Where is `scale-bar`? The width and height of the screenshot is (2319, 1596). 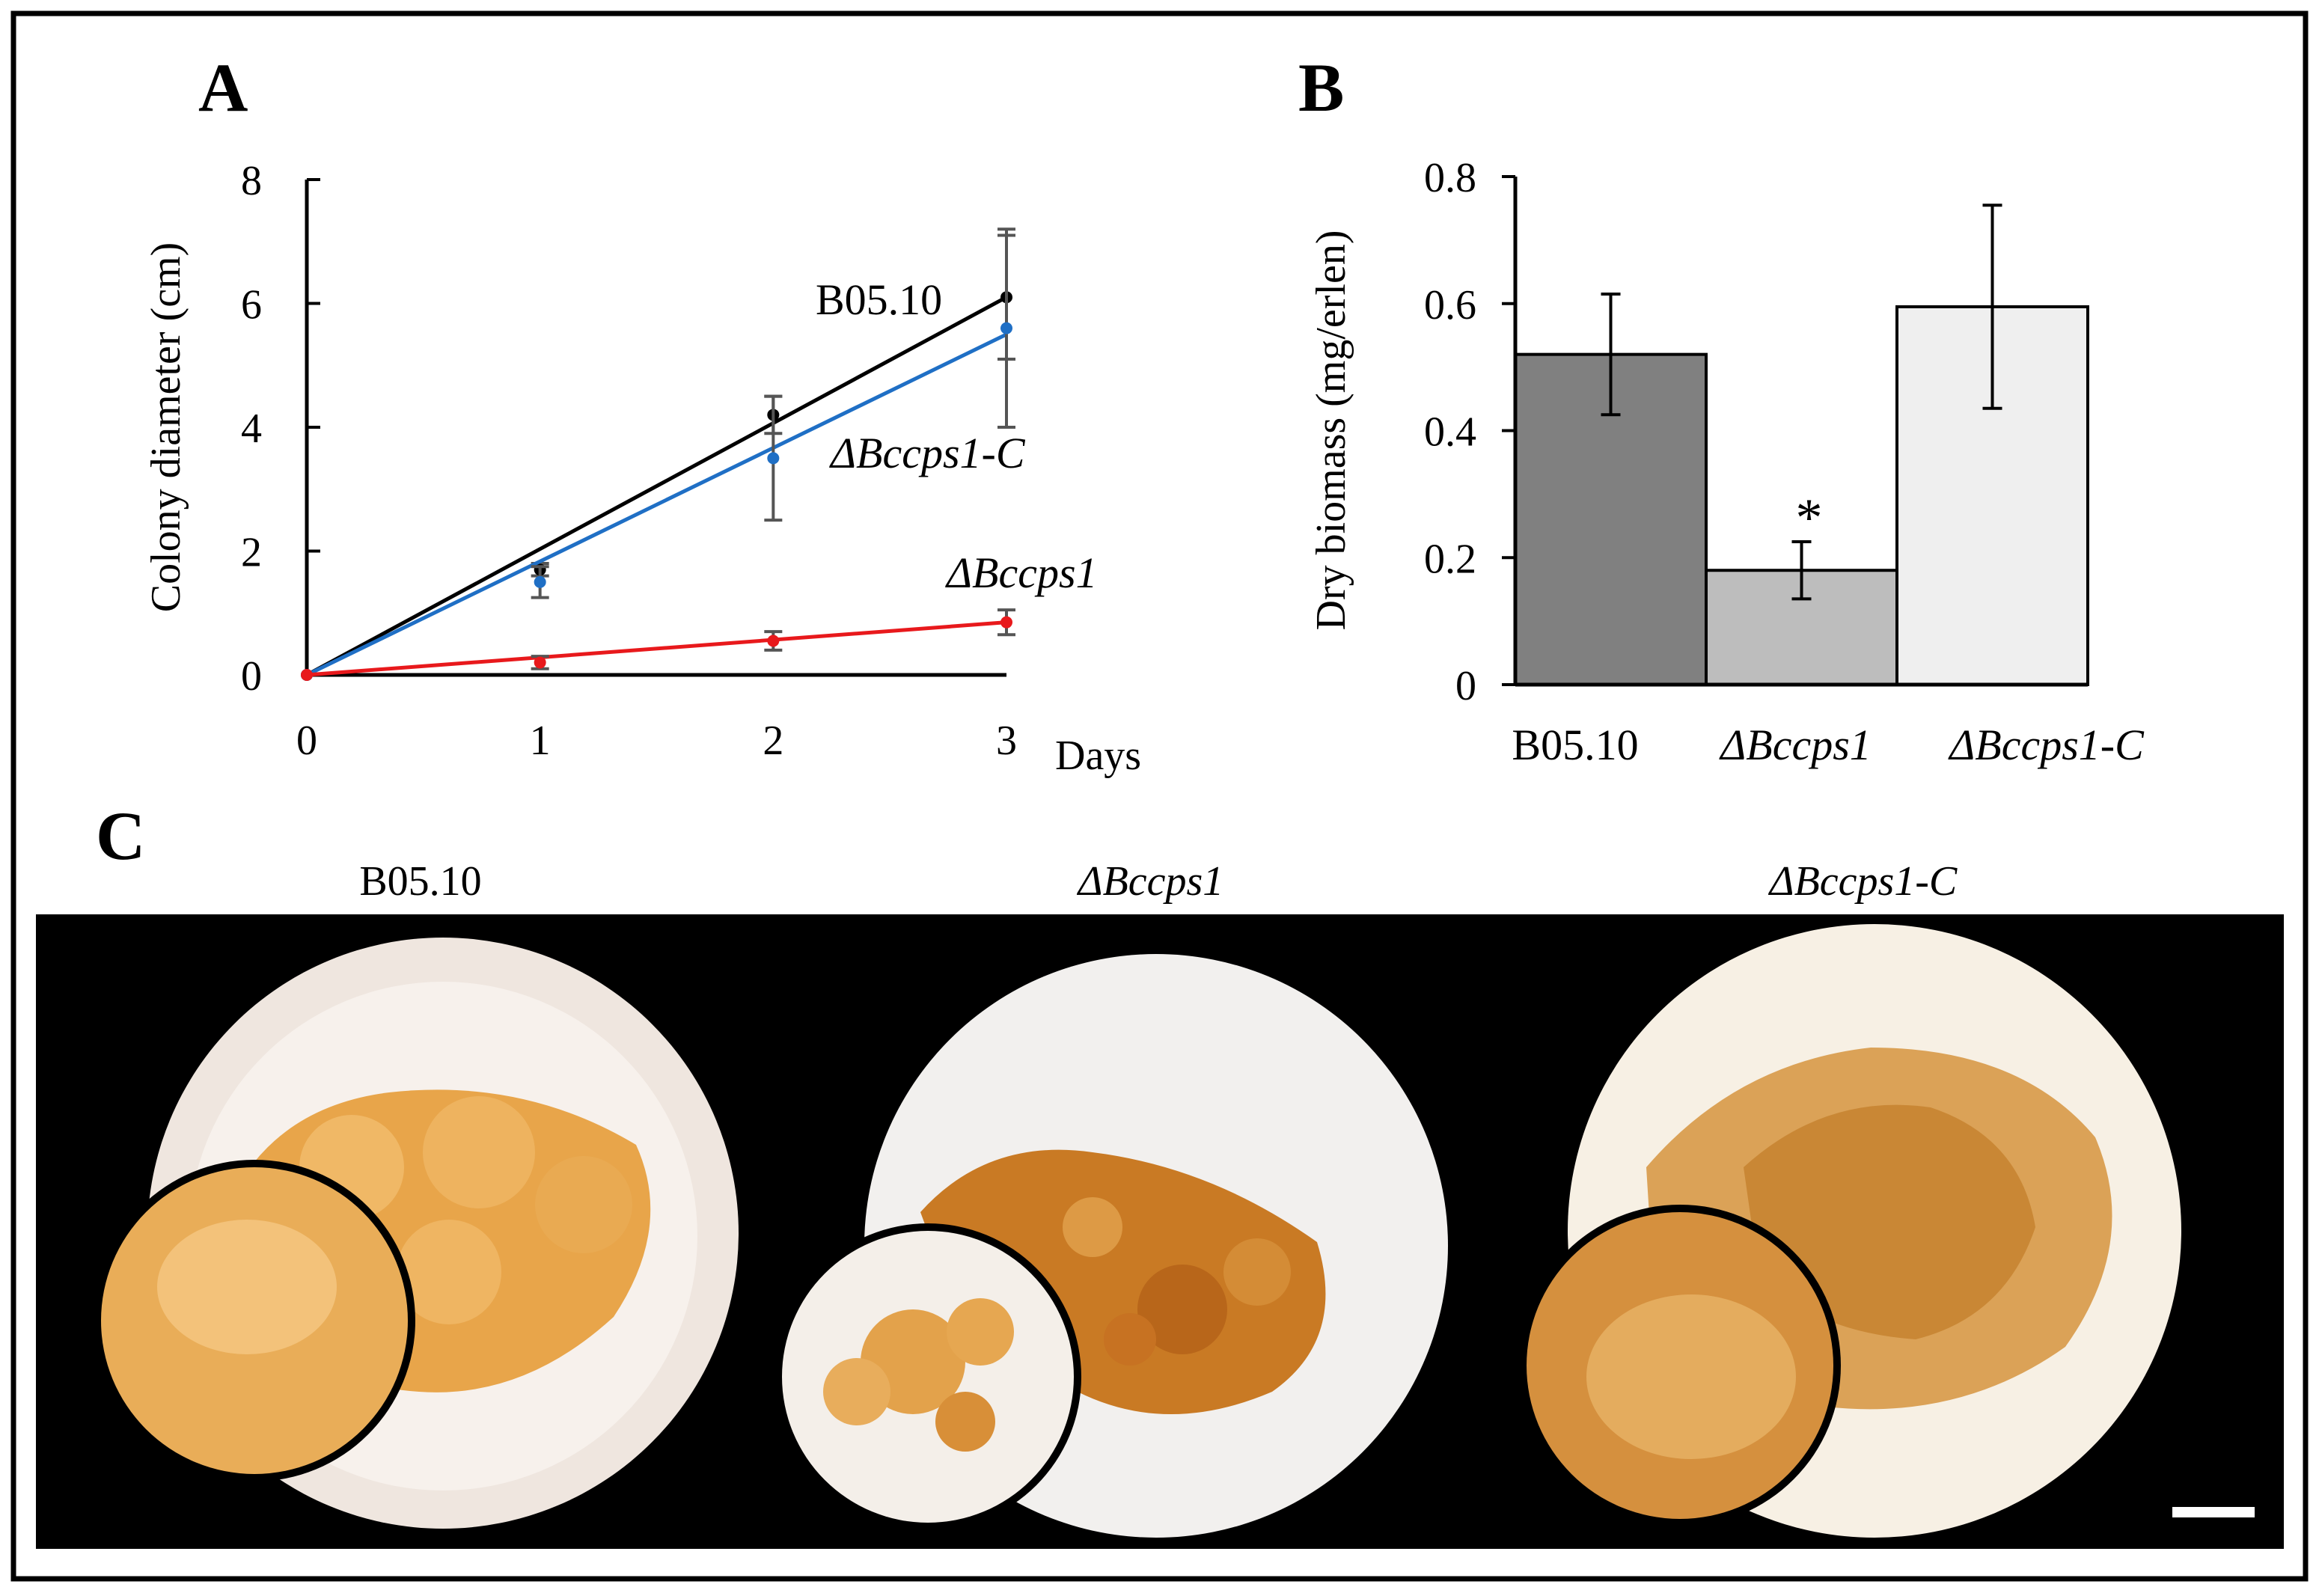 scale-bar is located at coordinates (2213, 1512).